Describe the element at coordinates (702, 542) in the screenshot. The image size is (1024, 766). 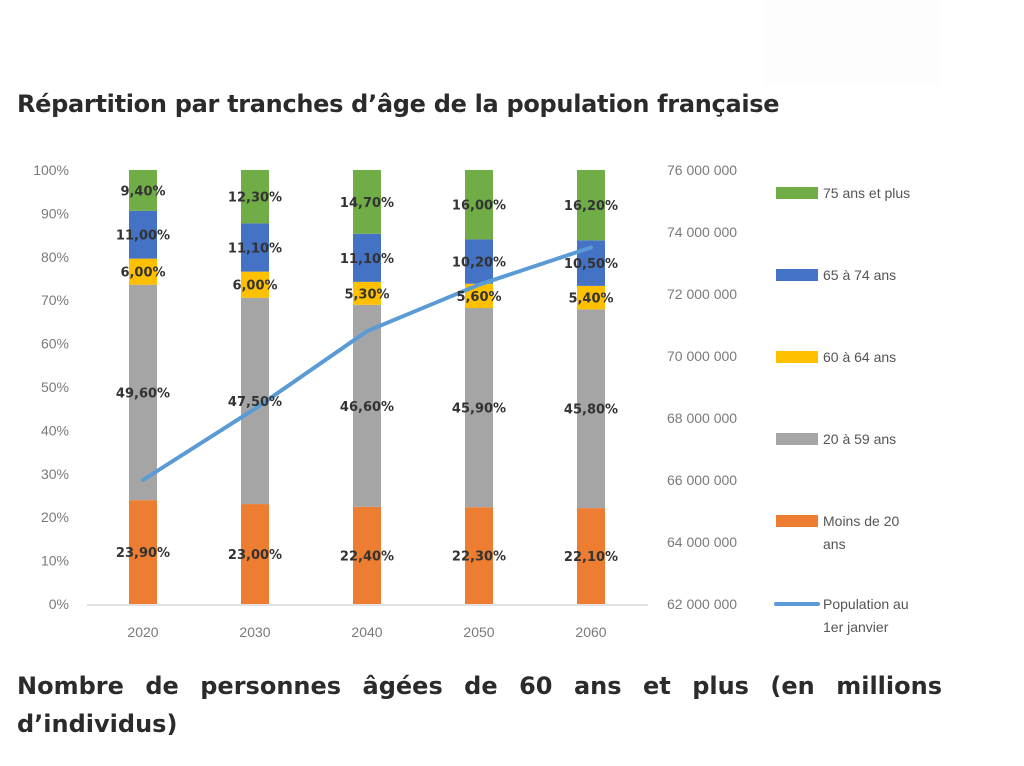
I see `right-axis-tick-label: 64 000 000` at that location.